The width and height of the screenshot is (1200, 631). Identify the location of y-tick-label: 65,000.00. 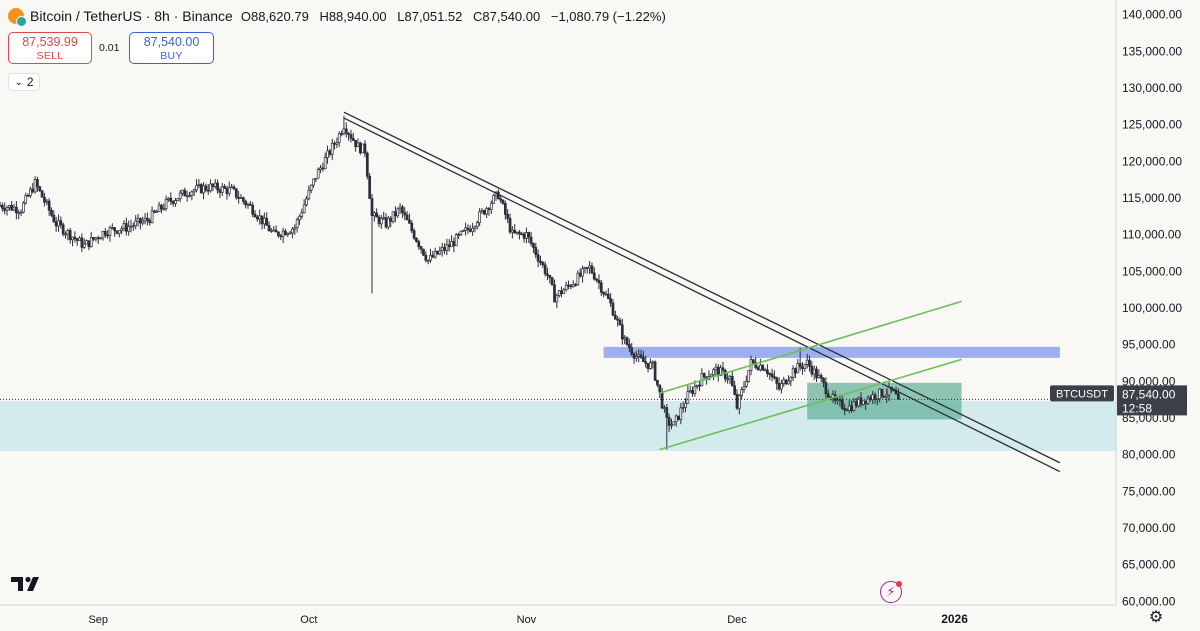
(1149, 565).